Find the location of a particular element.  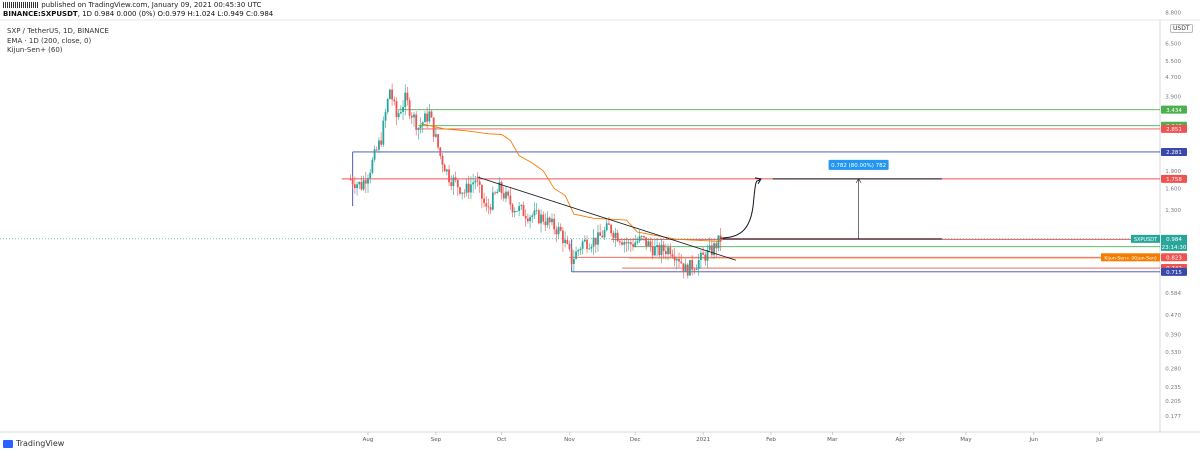

price-tick-label: 8.800 is located at coordinates (1173, 13).